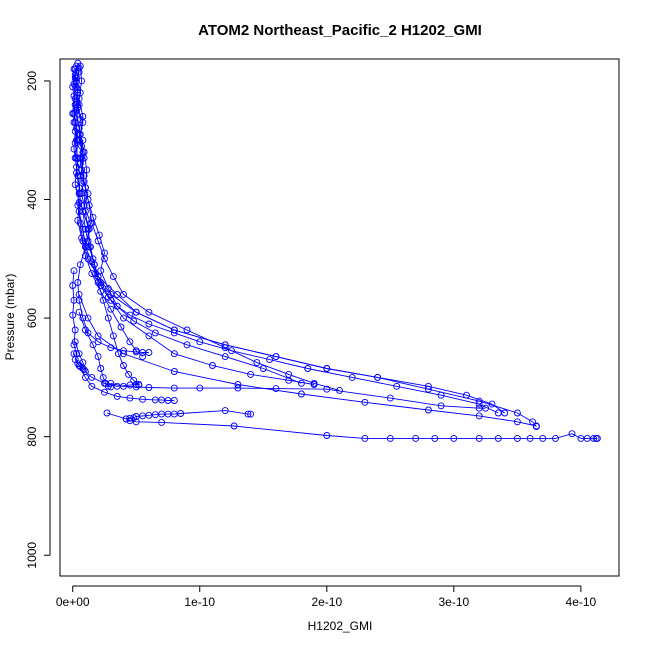  What do you see at coordinates (73, 602) in the screenshot?
I see `x-tick-label: 0e+00` at bounding box center [73, 602].